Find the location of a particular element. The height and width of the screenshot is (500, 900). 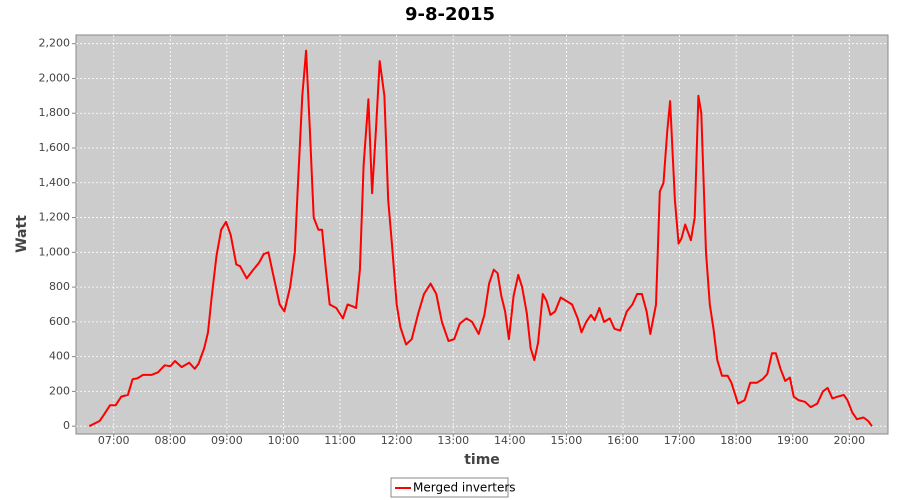

y-tick-label: 2,200 is located at coordinates (55, 43).